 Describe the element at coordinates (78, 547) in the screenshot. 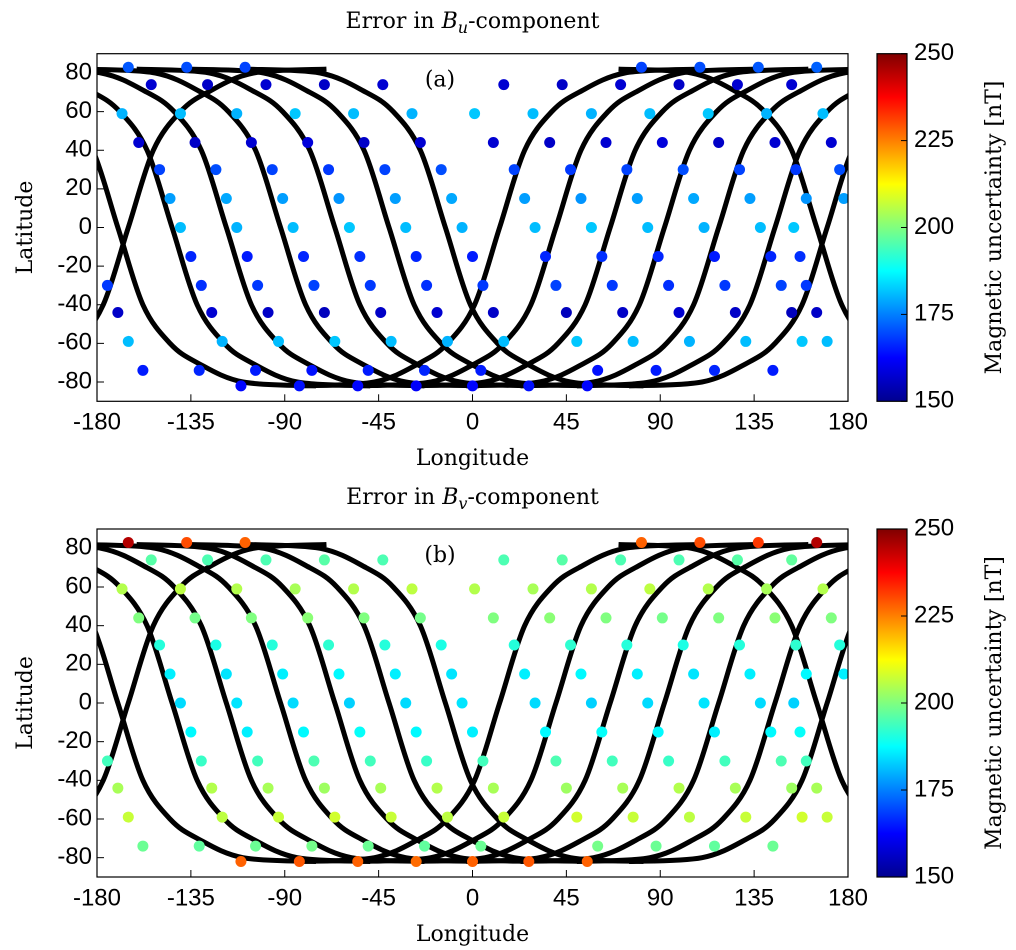

I see `y-tick-label: 80` at that location.